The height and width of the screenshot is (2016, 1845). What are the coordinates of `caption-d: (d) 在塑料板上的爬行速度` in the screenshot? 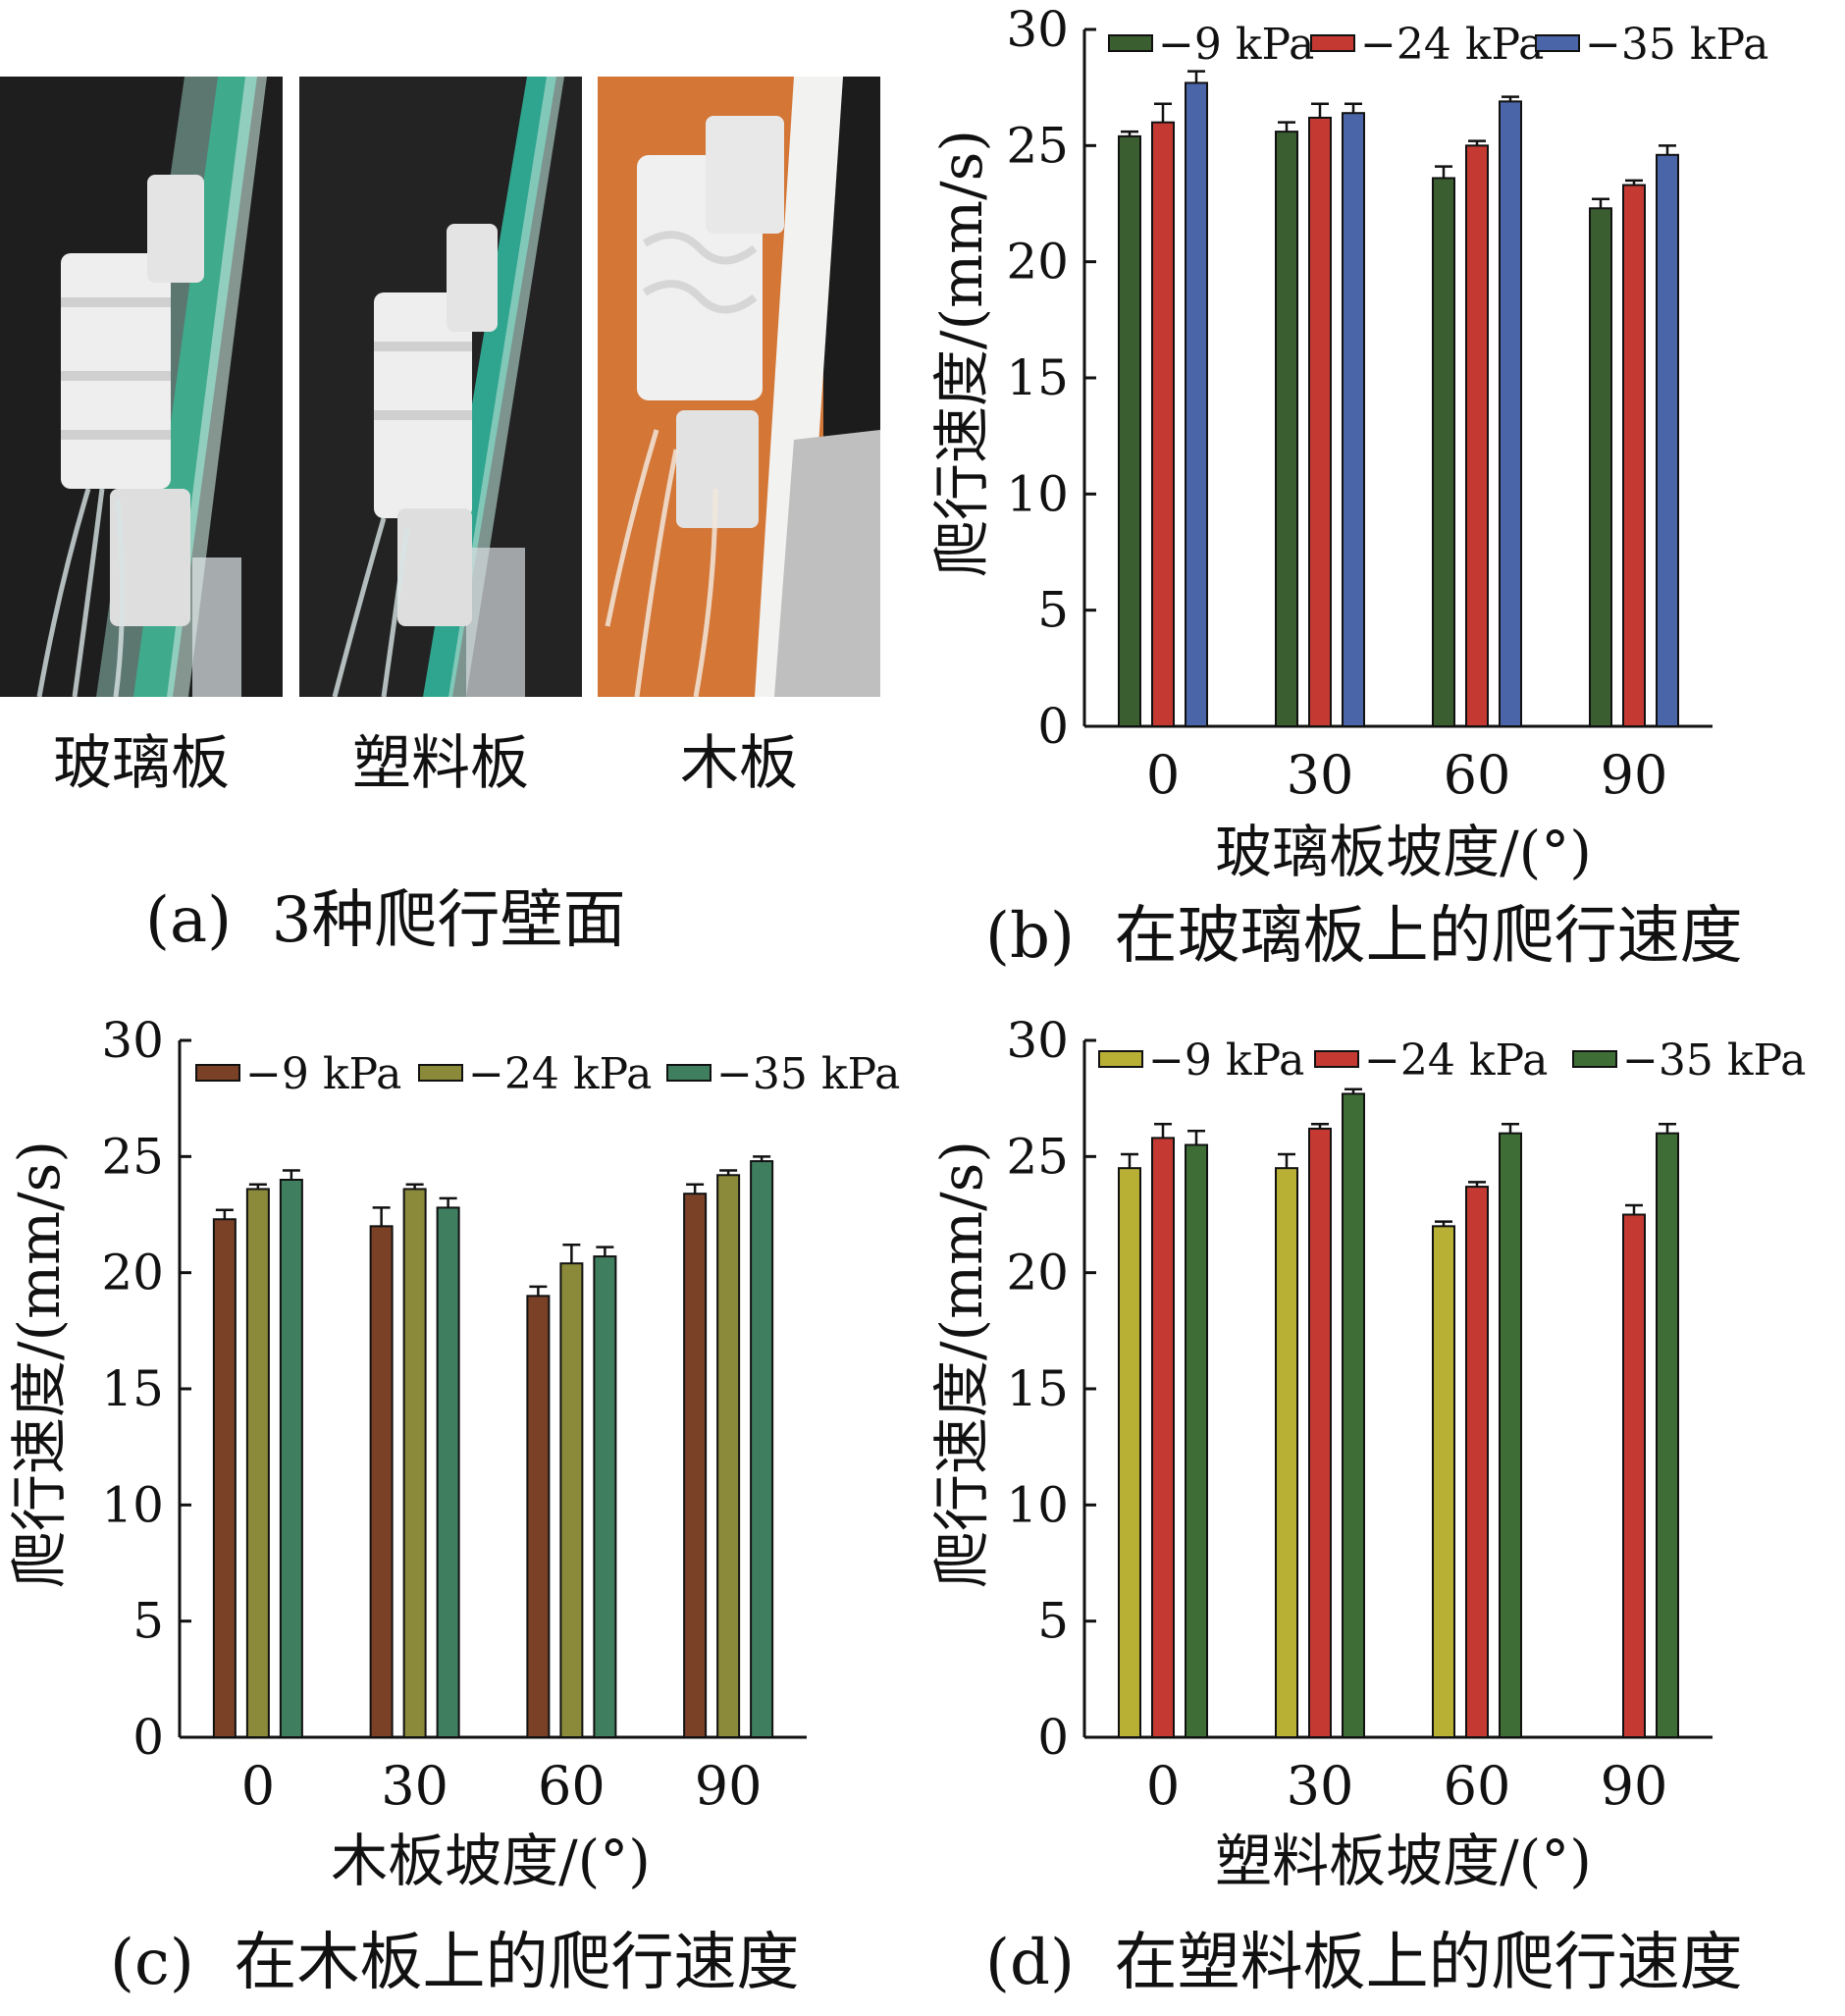 It's located at (1364, 1963).